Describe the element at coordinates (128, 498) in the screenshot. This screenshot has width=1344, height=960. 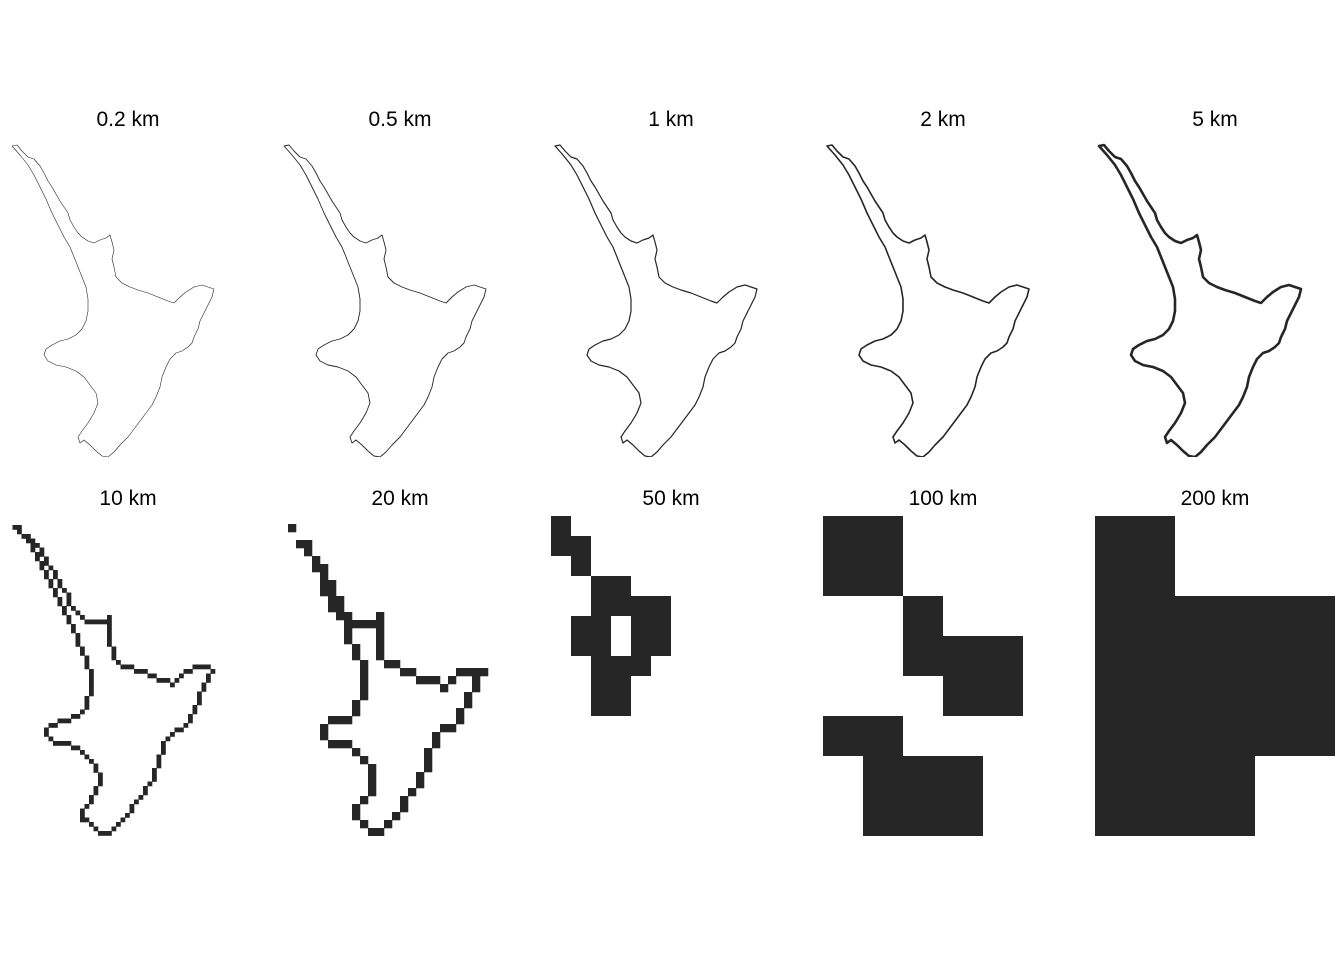
I see `panel-title: 10 km` at that location.